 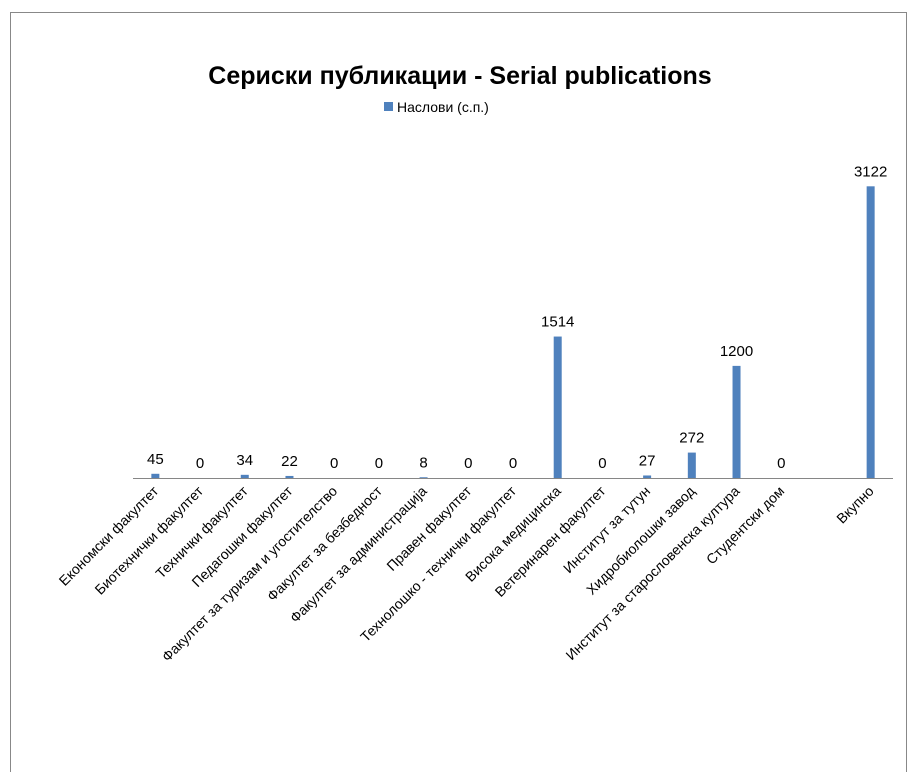 What do you see at coordinates (870, 171) in the screenshot?
I see `data-label: 3122` at bounding box center [870, 171].